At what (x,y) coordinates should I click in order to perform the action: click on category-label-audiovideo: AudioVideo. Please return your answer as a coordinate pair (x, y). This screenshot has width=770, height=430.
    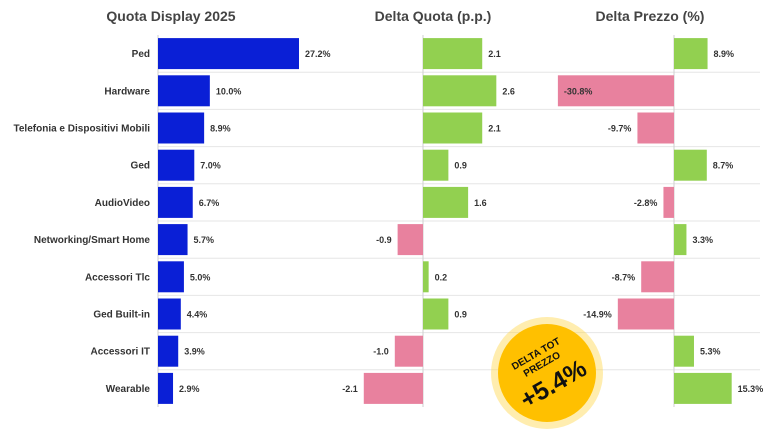
    Looking at the image, I should click on (122, 203).